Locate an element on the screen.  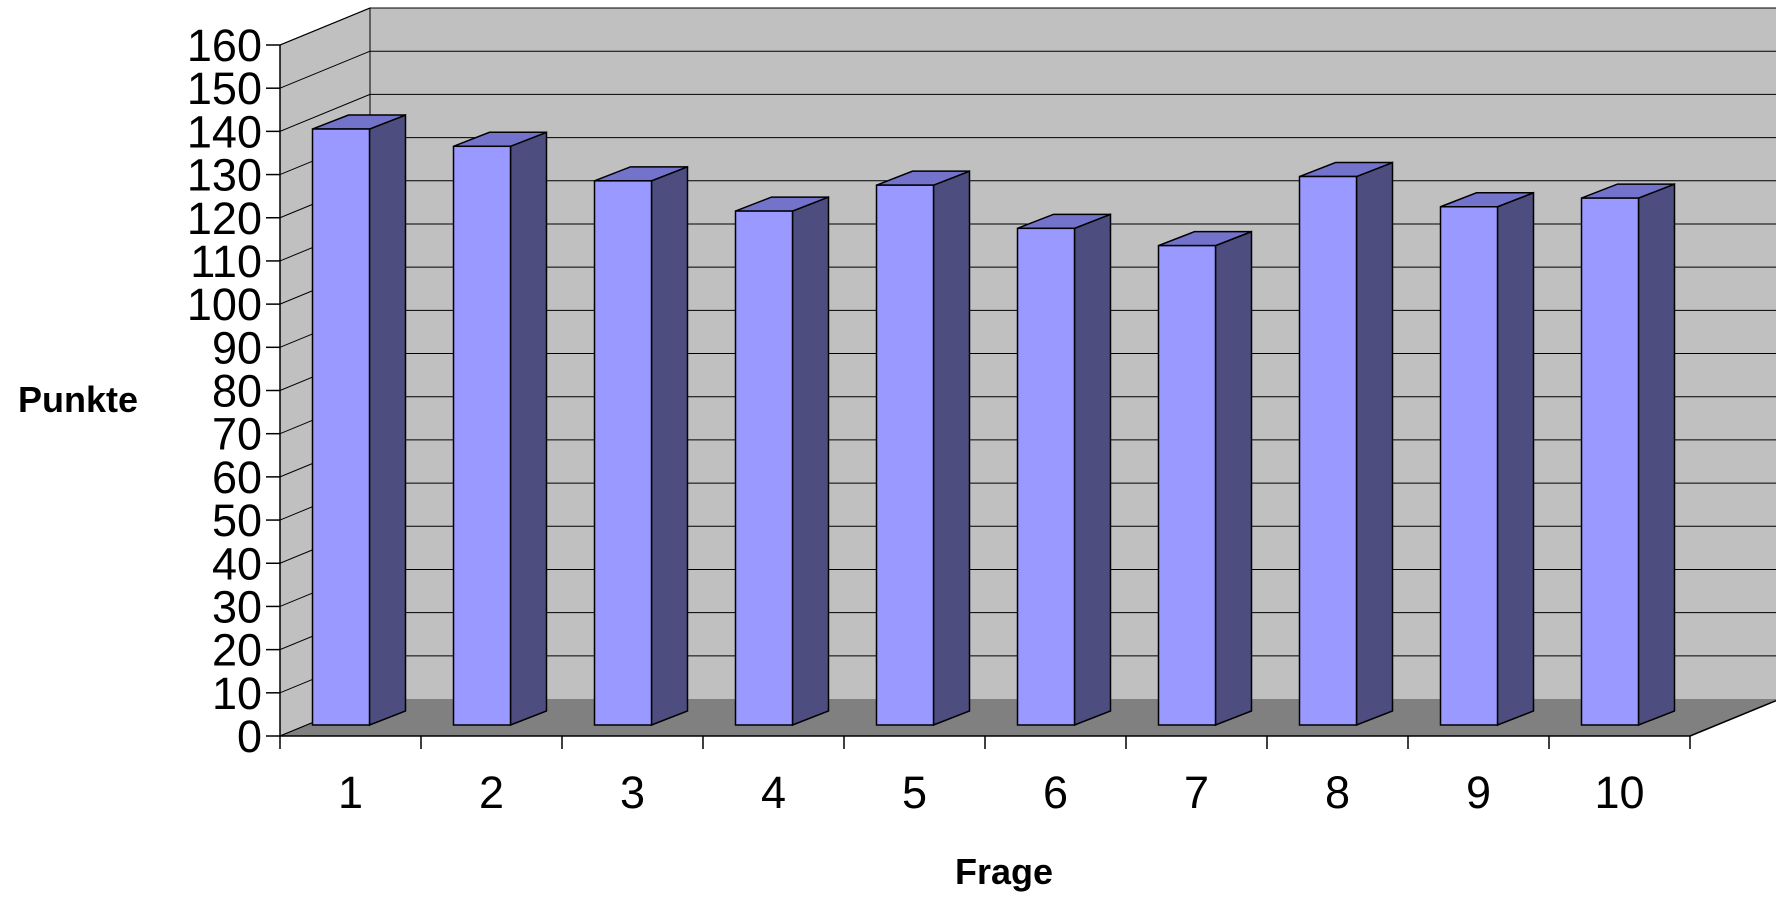
y-tick-label: 20 is located at coordinates (237, 650).